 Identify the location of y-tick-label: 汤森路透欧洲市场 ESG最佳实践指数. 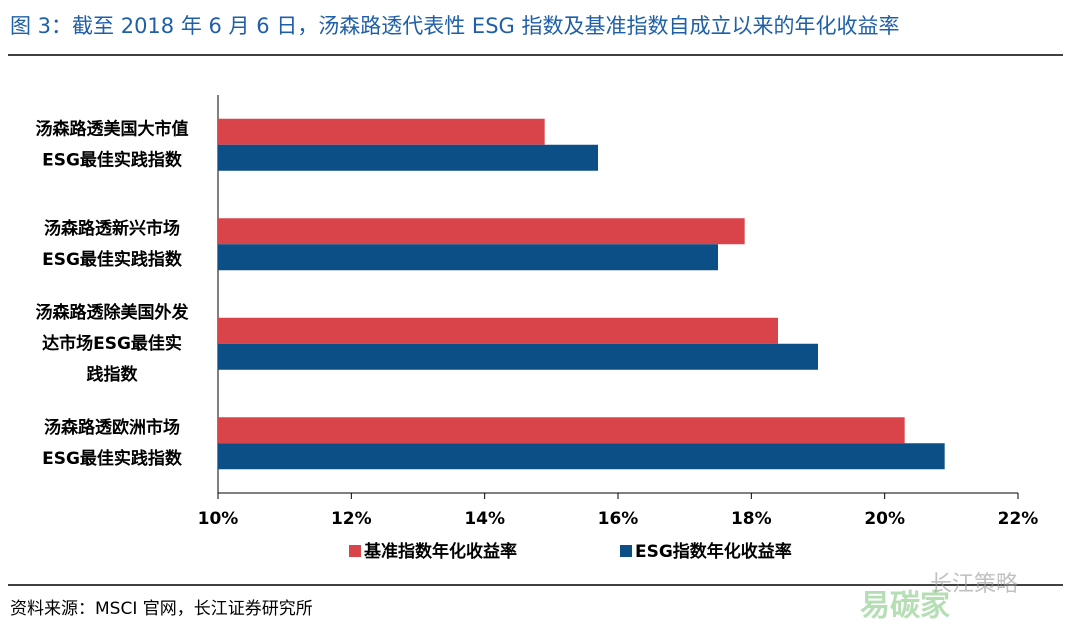
(112, 443).